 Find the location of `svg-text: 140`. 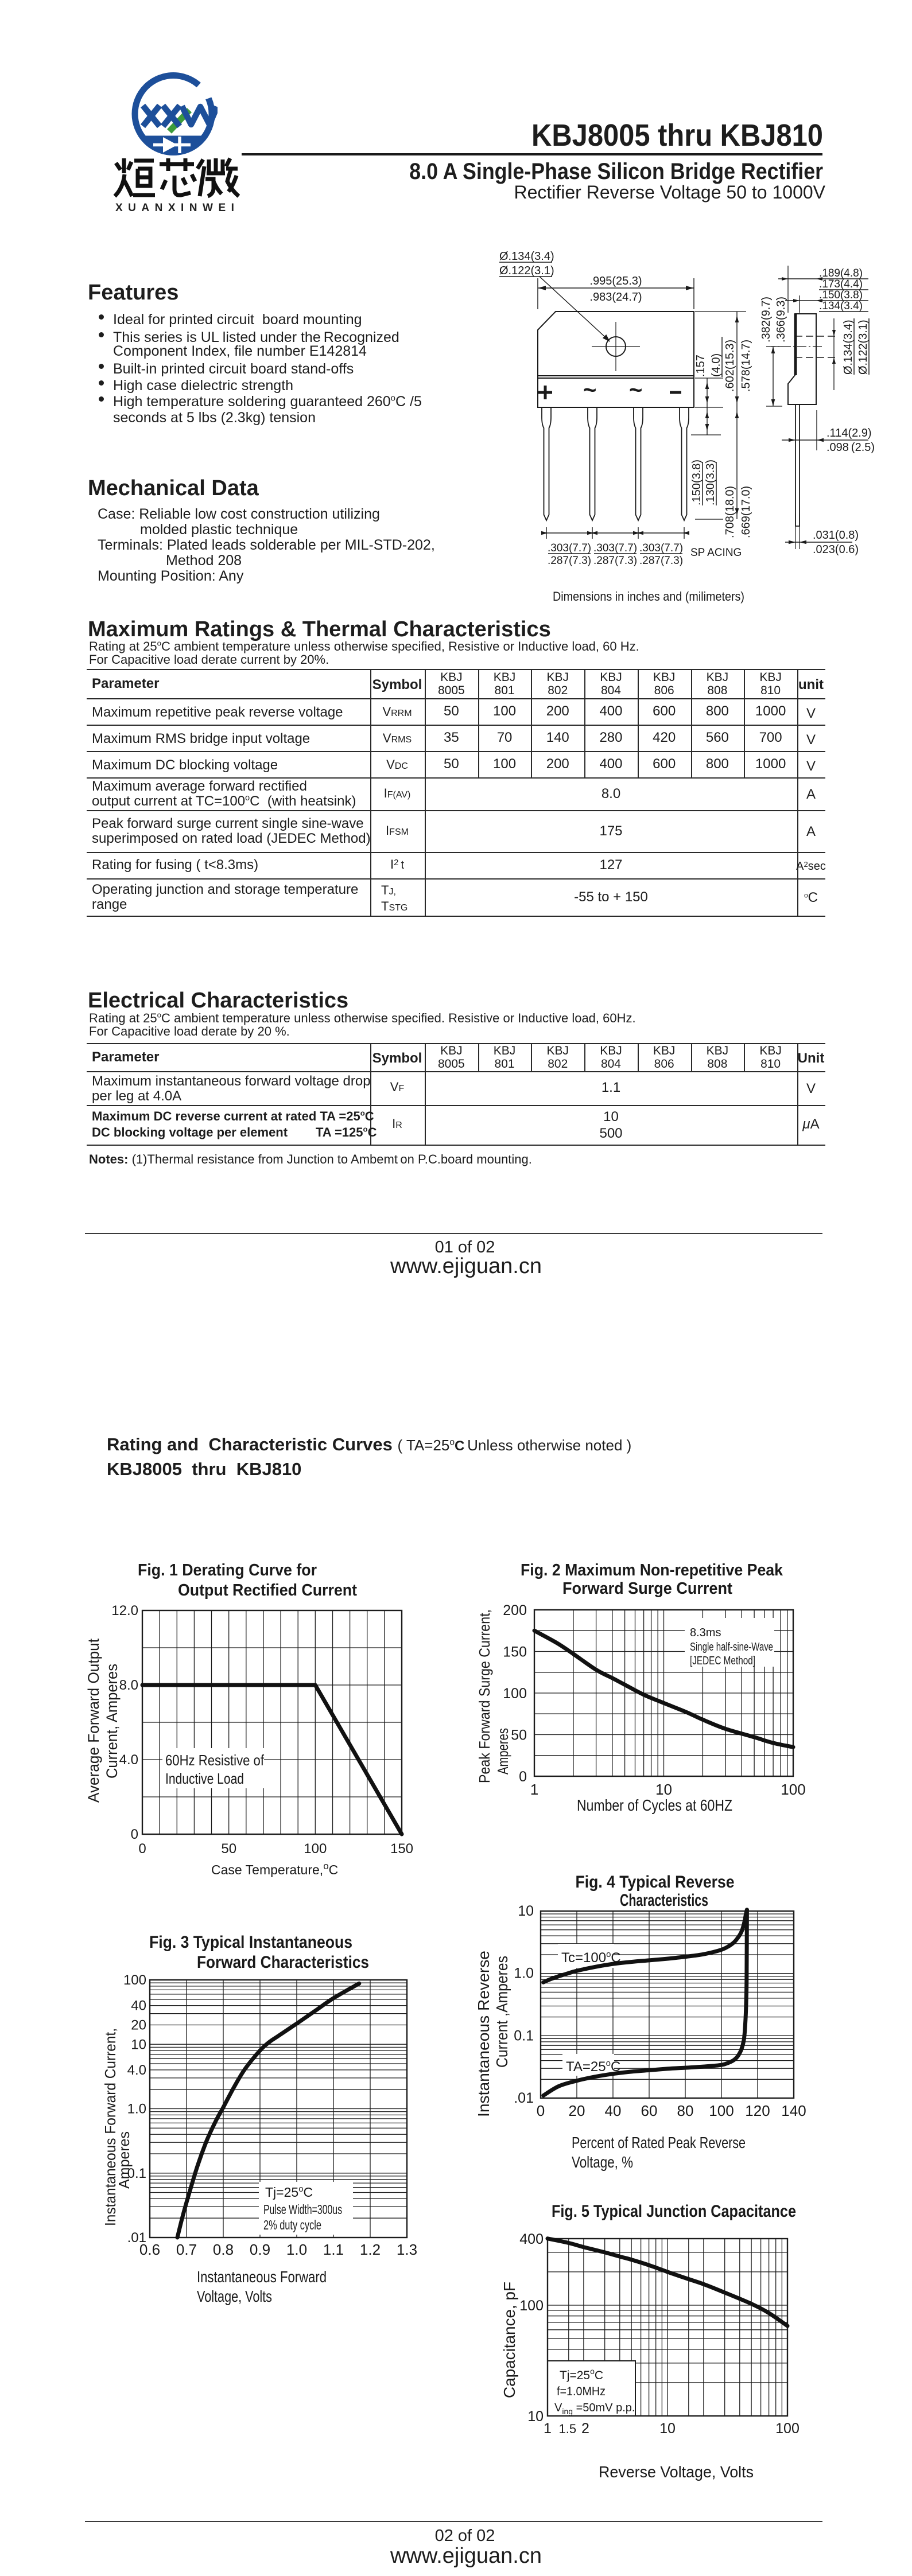

svg-text: 140 is located at coordinates (793, 2110).